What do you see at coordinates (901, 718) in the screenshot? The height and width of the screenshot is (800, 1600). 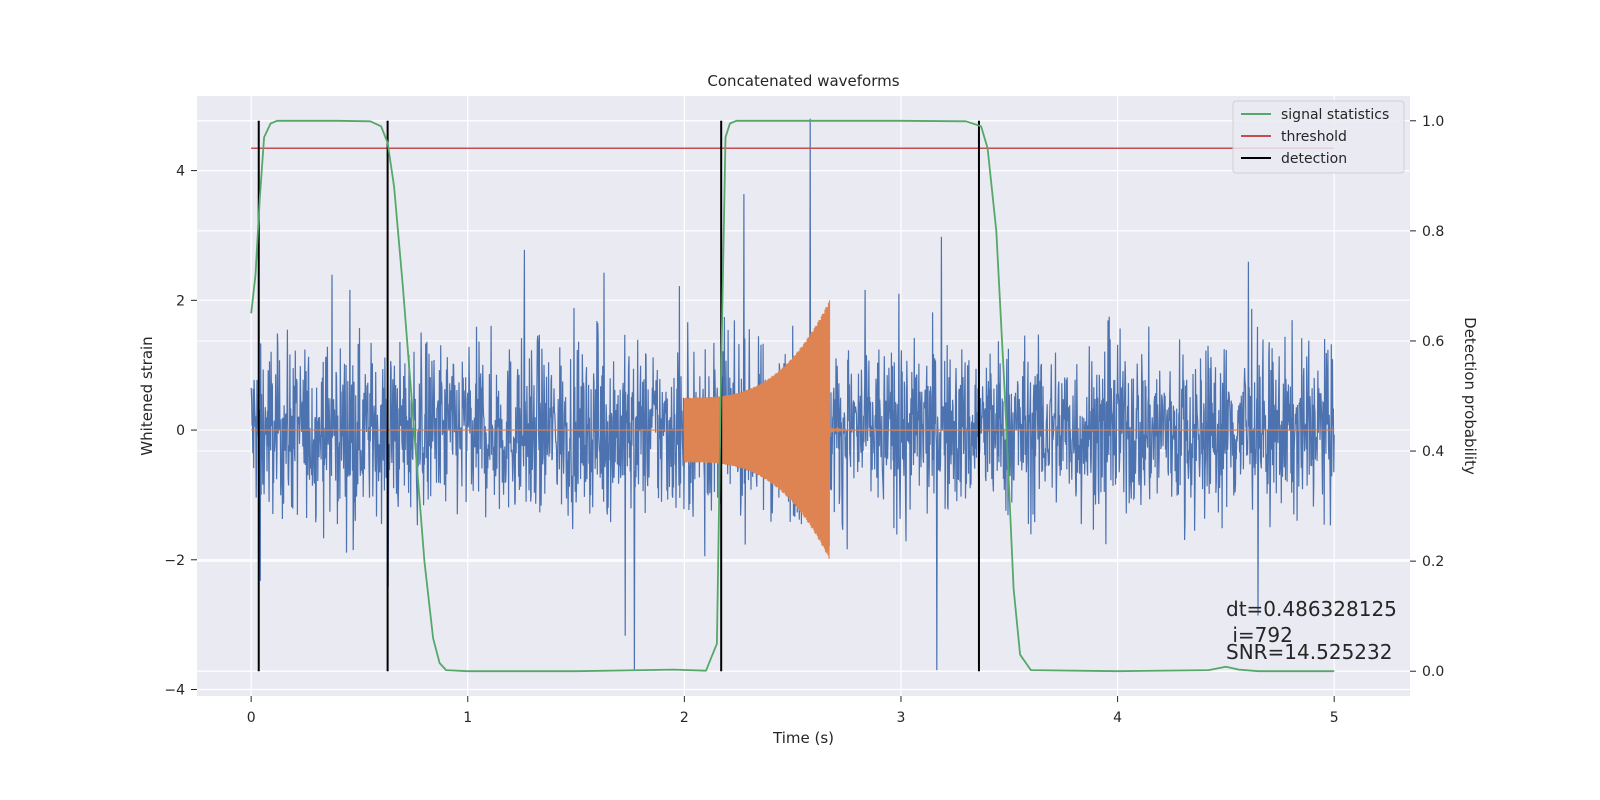 I see `x-tick-label: 3` at bounding box center [901, 718].